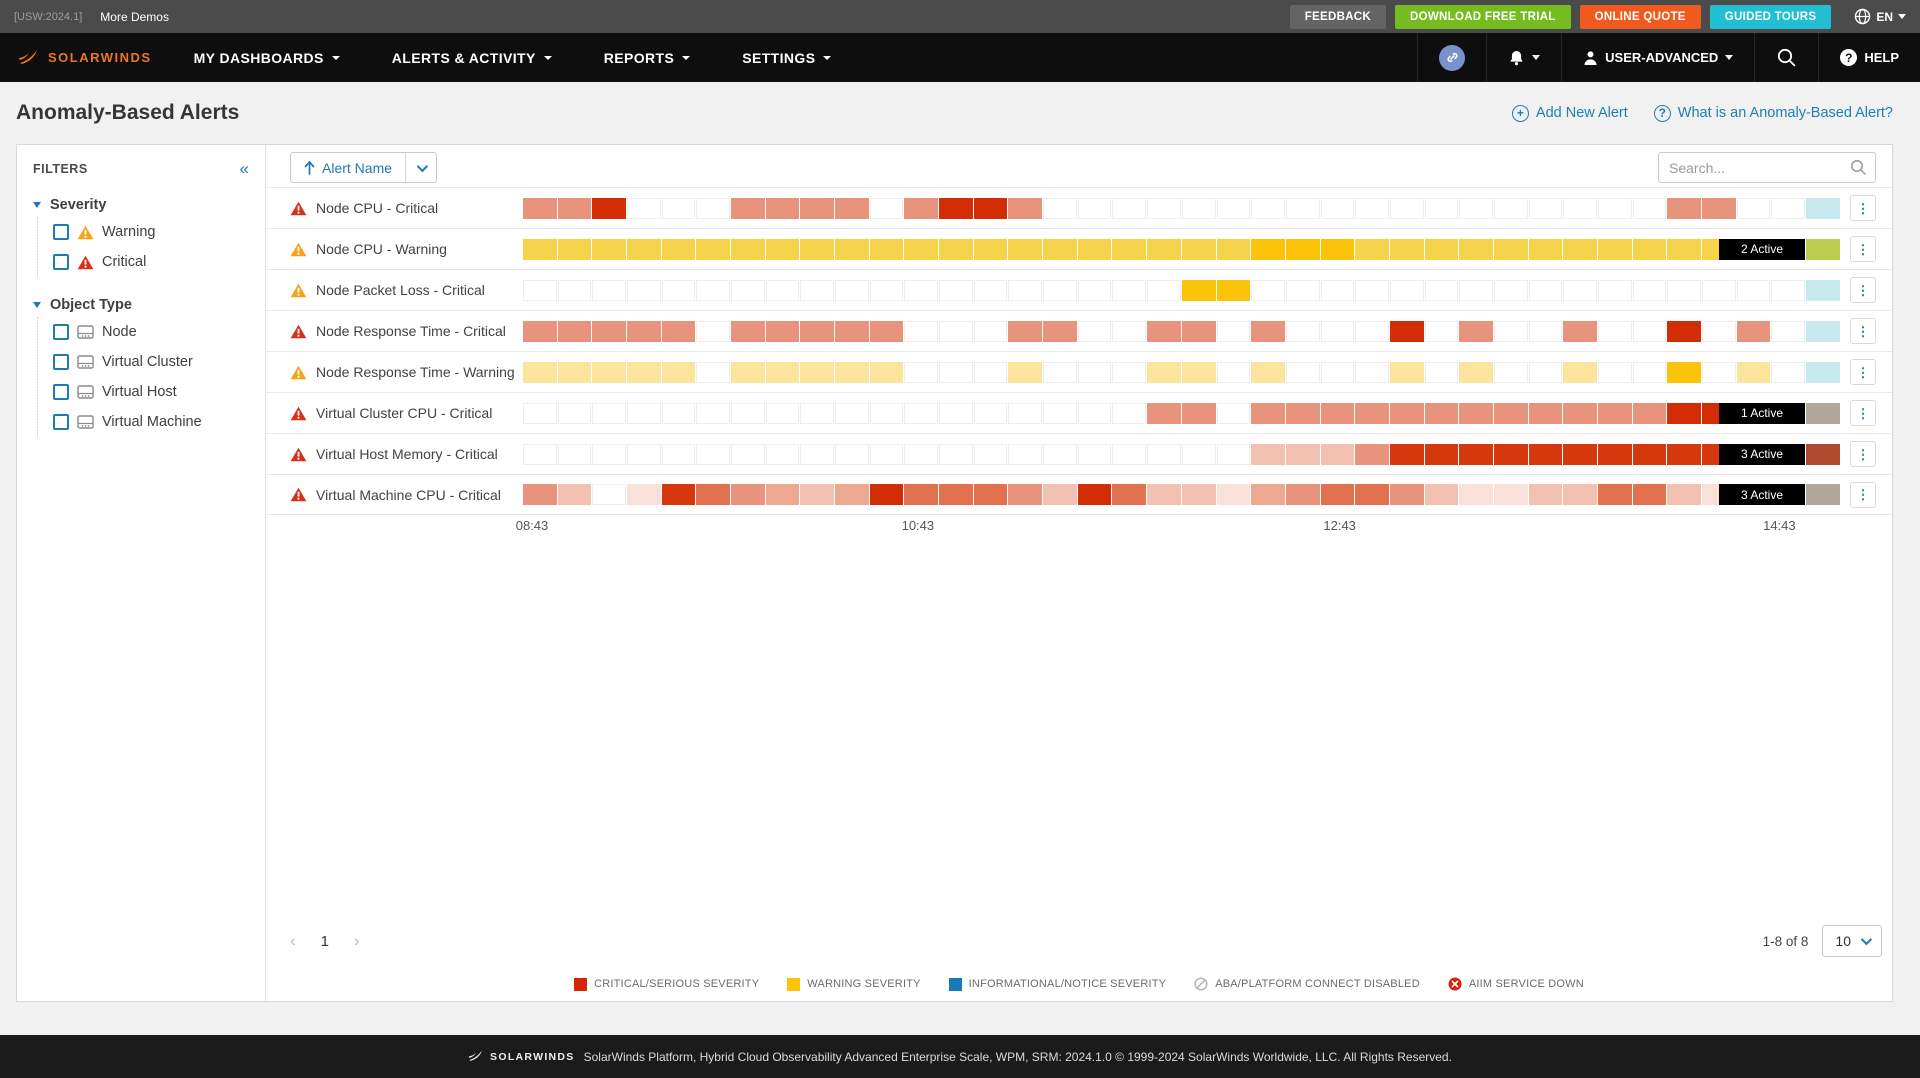 The width and height of the screenshot is (1920, 1078). What do you see at coordinates (141, 205) in the screenshot?
I see `filter-section-severity-header: Severity` at bounding box center [141, 205].